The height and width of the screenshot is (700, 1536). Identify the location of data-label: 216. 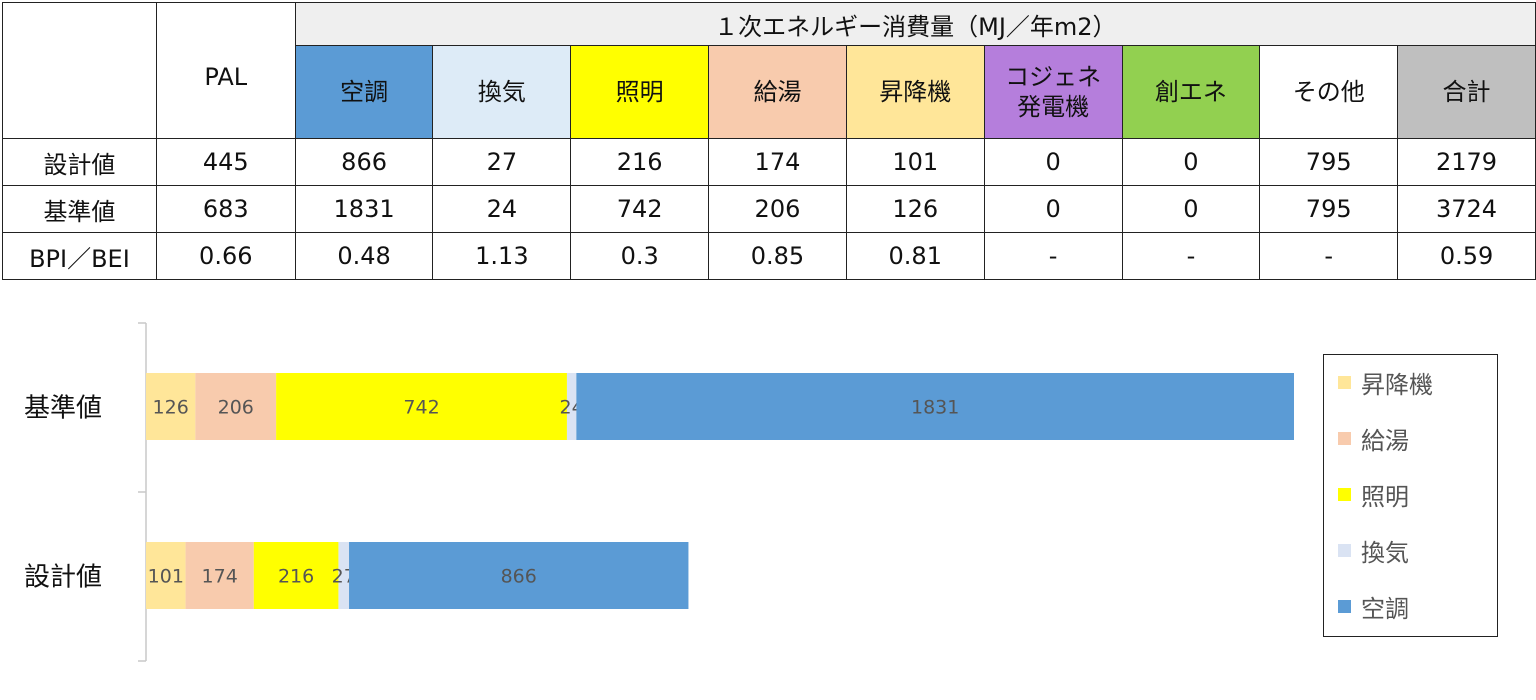
(296, 577).